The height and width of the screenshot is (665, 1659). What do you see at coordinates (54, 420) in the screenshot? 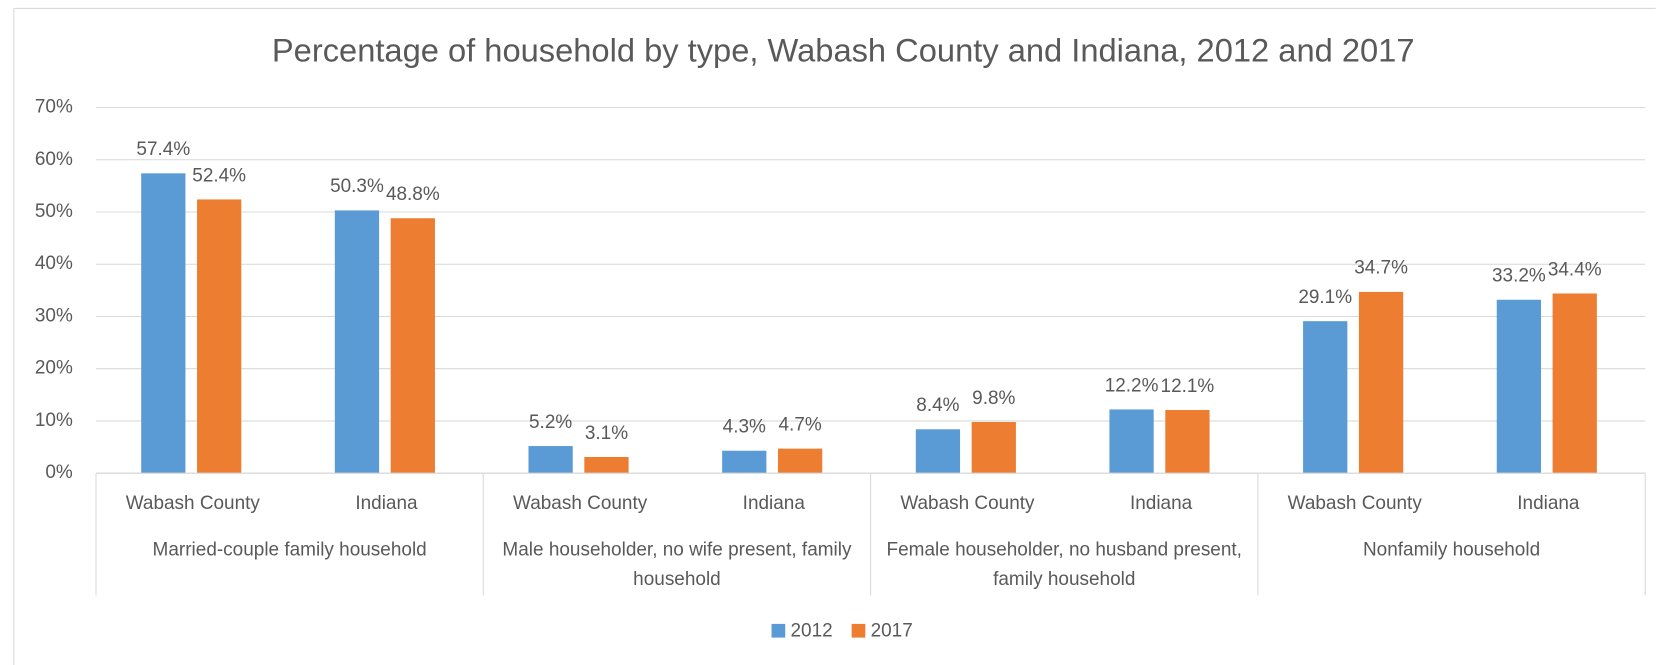
I see `y-tick-label: 10%` at bounding box center [54, 420].